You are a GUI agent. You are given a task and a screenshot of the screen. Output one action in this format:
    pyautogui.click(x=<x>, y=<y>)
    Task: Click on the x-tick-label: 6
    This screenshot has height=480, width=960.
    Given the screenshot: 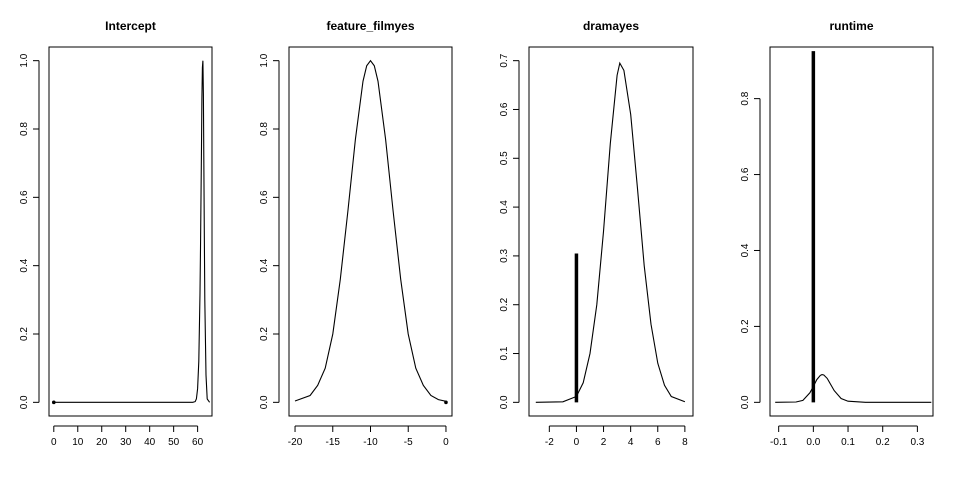 What is the action you would take?
    pyautogui.click(x=658, y=442)
    